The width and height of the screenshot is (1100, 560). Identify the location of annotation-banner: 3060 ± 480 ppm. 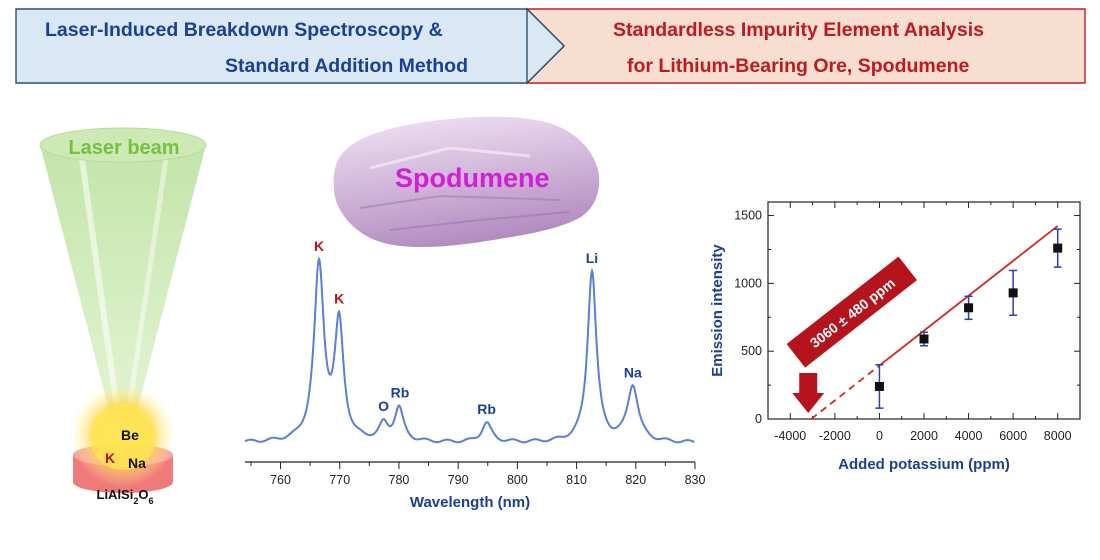
(851, 312).